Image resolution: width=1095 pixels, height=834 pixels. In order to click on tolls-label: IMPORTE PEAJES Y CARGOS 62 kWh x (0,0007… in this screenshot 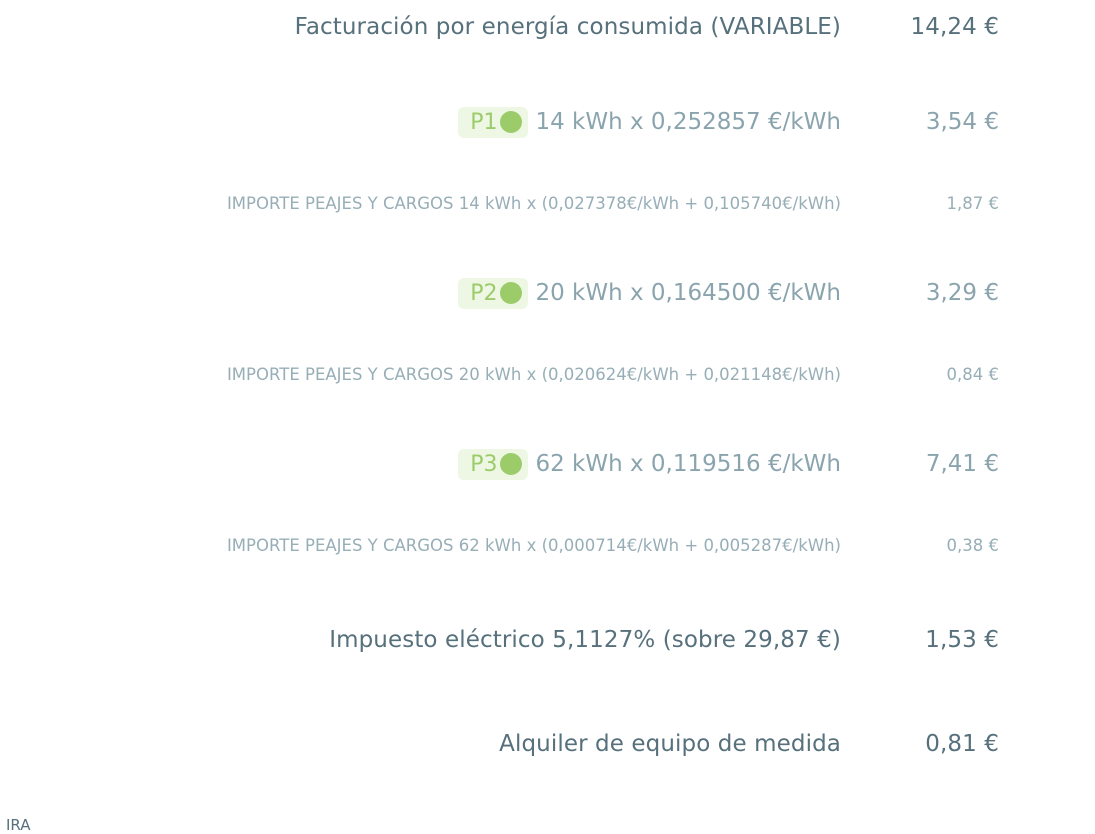, I will do `click(533, 545)`.